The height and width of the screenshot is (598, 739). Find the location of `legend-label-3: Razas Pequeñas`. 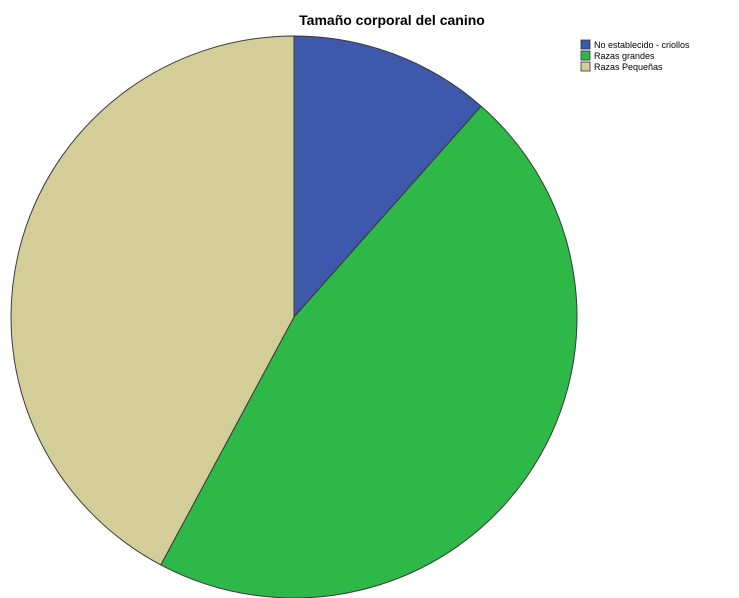

legend-label-3: Razas Pequeñas is located at coordinates (628, 67).